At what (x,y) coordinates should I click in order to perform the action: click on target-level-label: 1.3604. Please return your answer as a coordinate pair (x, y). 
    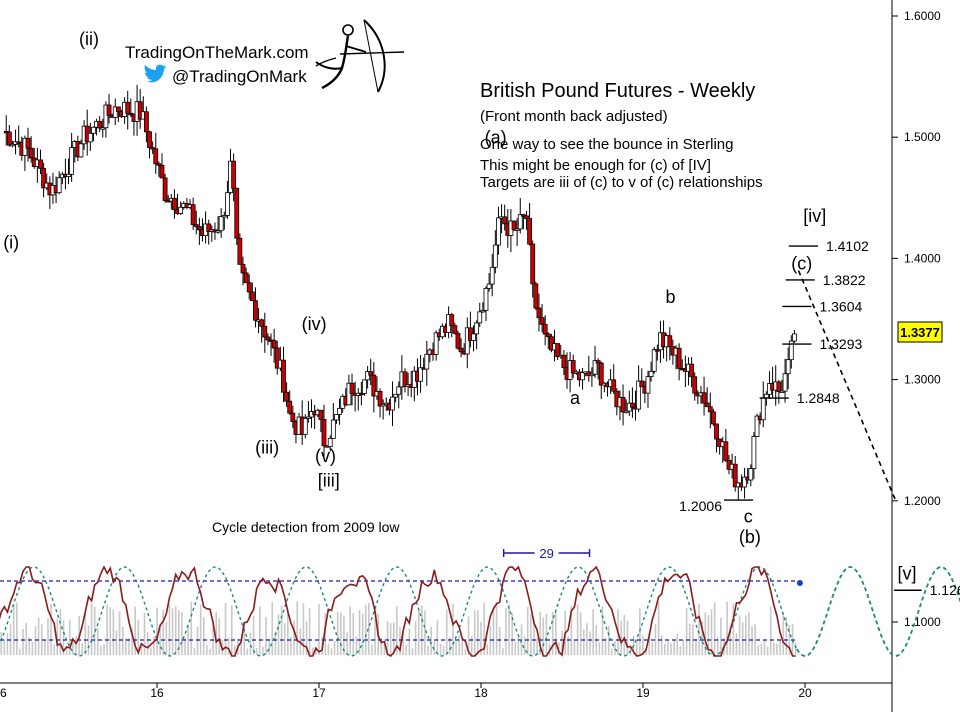
    Looking at the image, I should click on (840, 306).